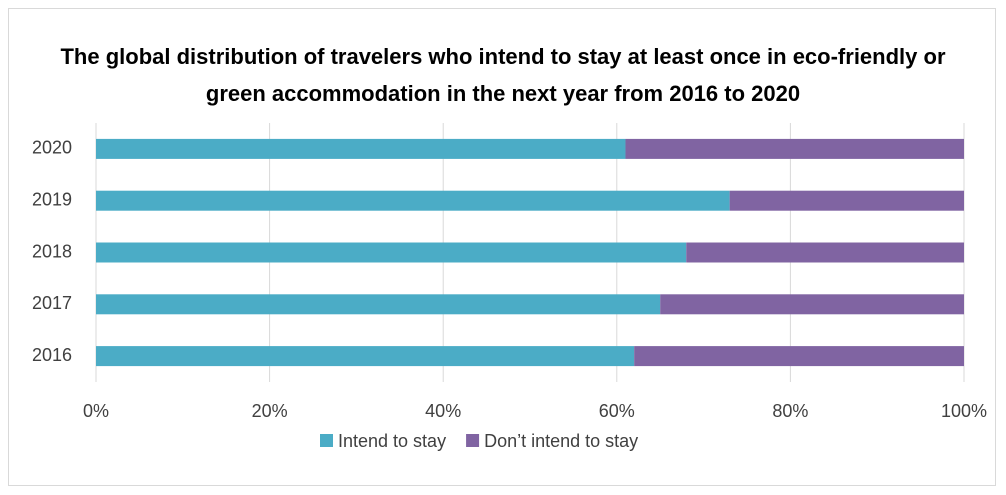 This screenshot has width=1006, height=495. I want to click on x-tick-label: 0%, so click(96, 411).